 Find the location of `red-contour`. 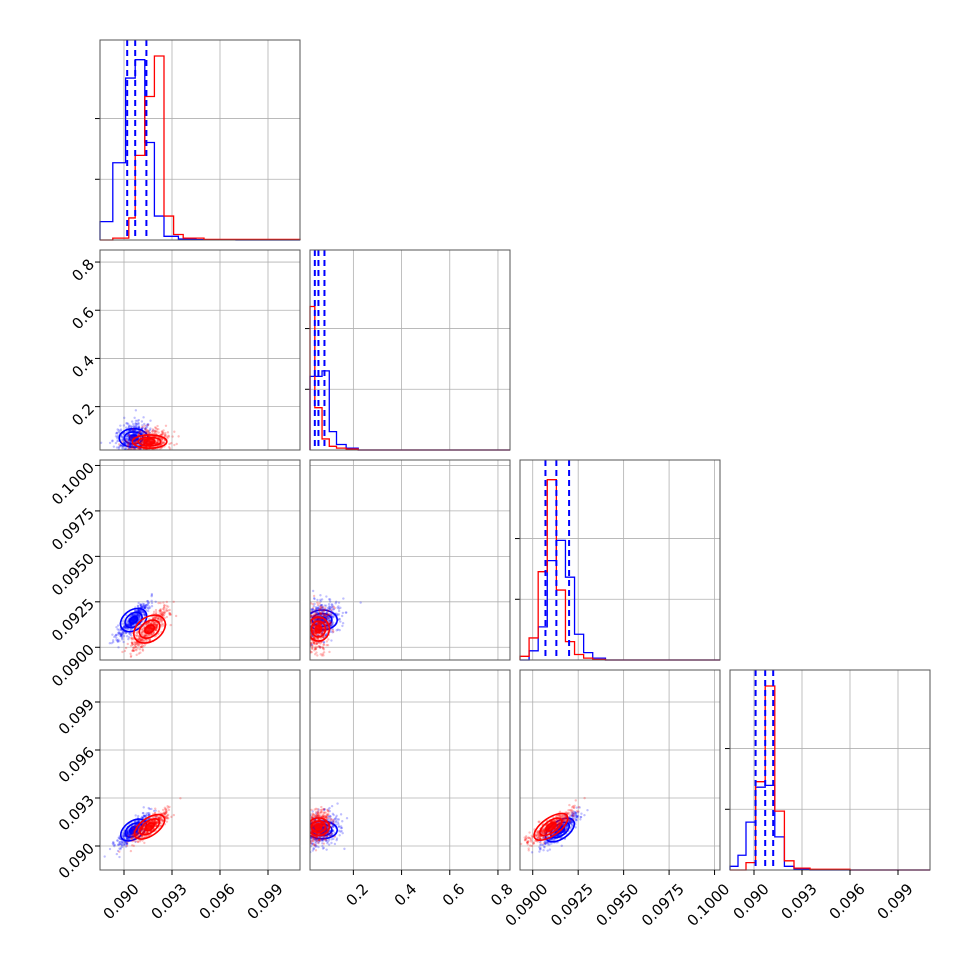

red-contour is located at coordinates (149, 826).